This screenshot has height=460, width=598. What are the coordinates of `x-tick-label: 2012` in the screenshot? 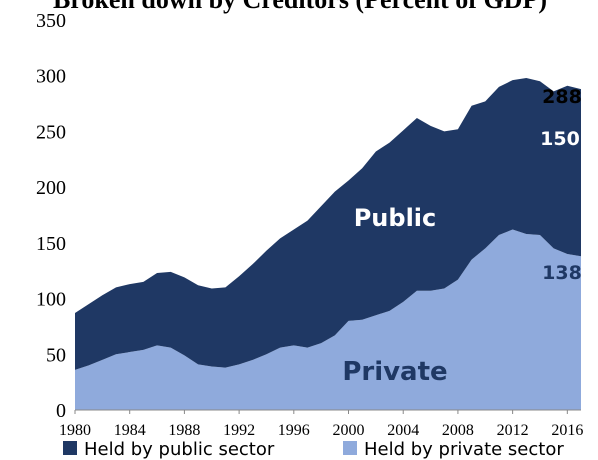 It's located at (513, 430).